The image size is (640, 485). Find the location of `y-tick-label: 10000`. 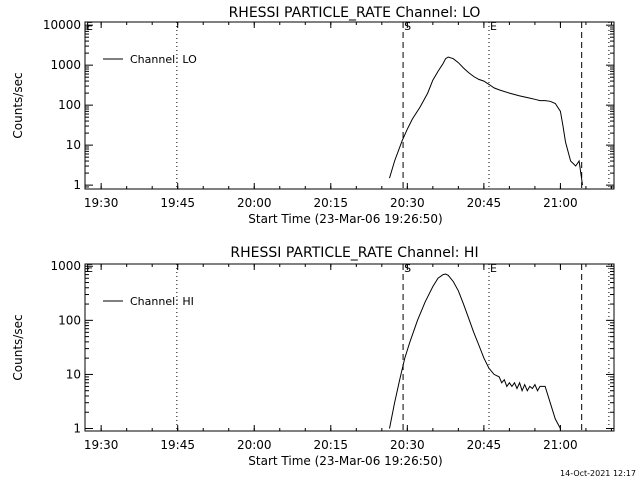

y-tick-label: 10000 is located at coordinates (62, 25).